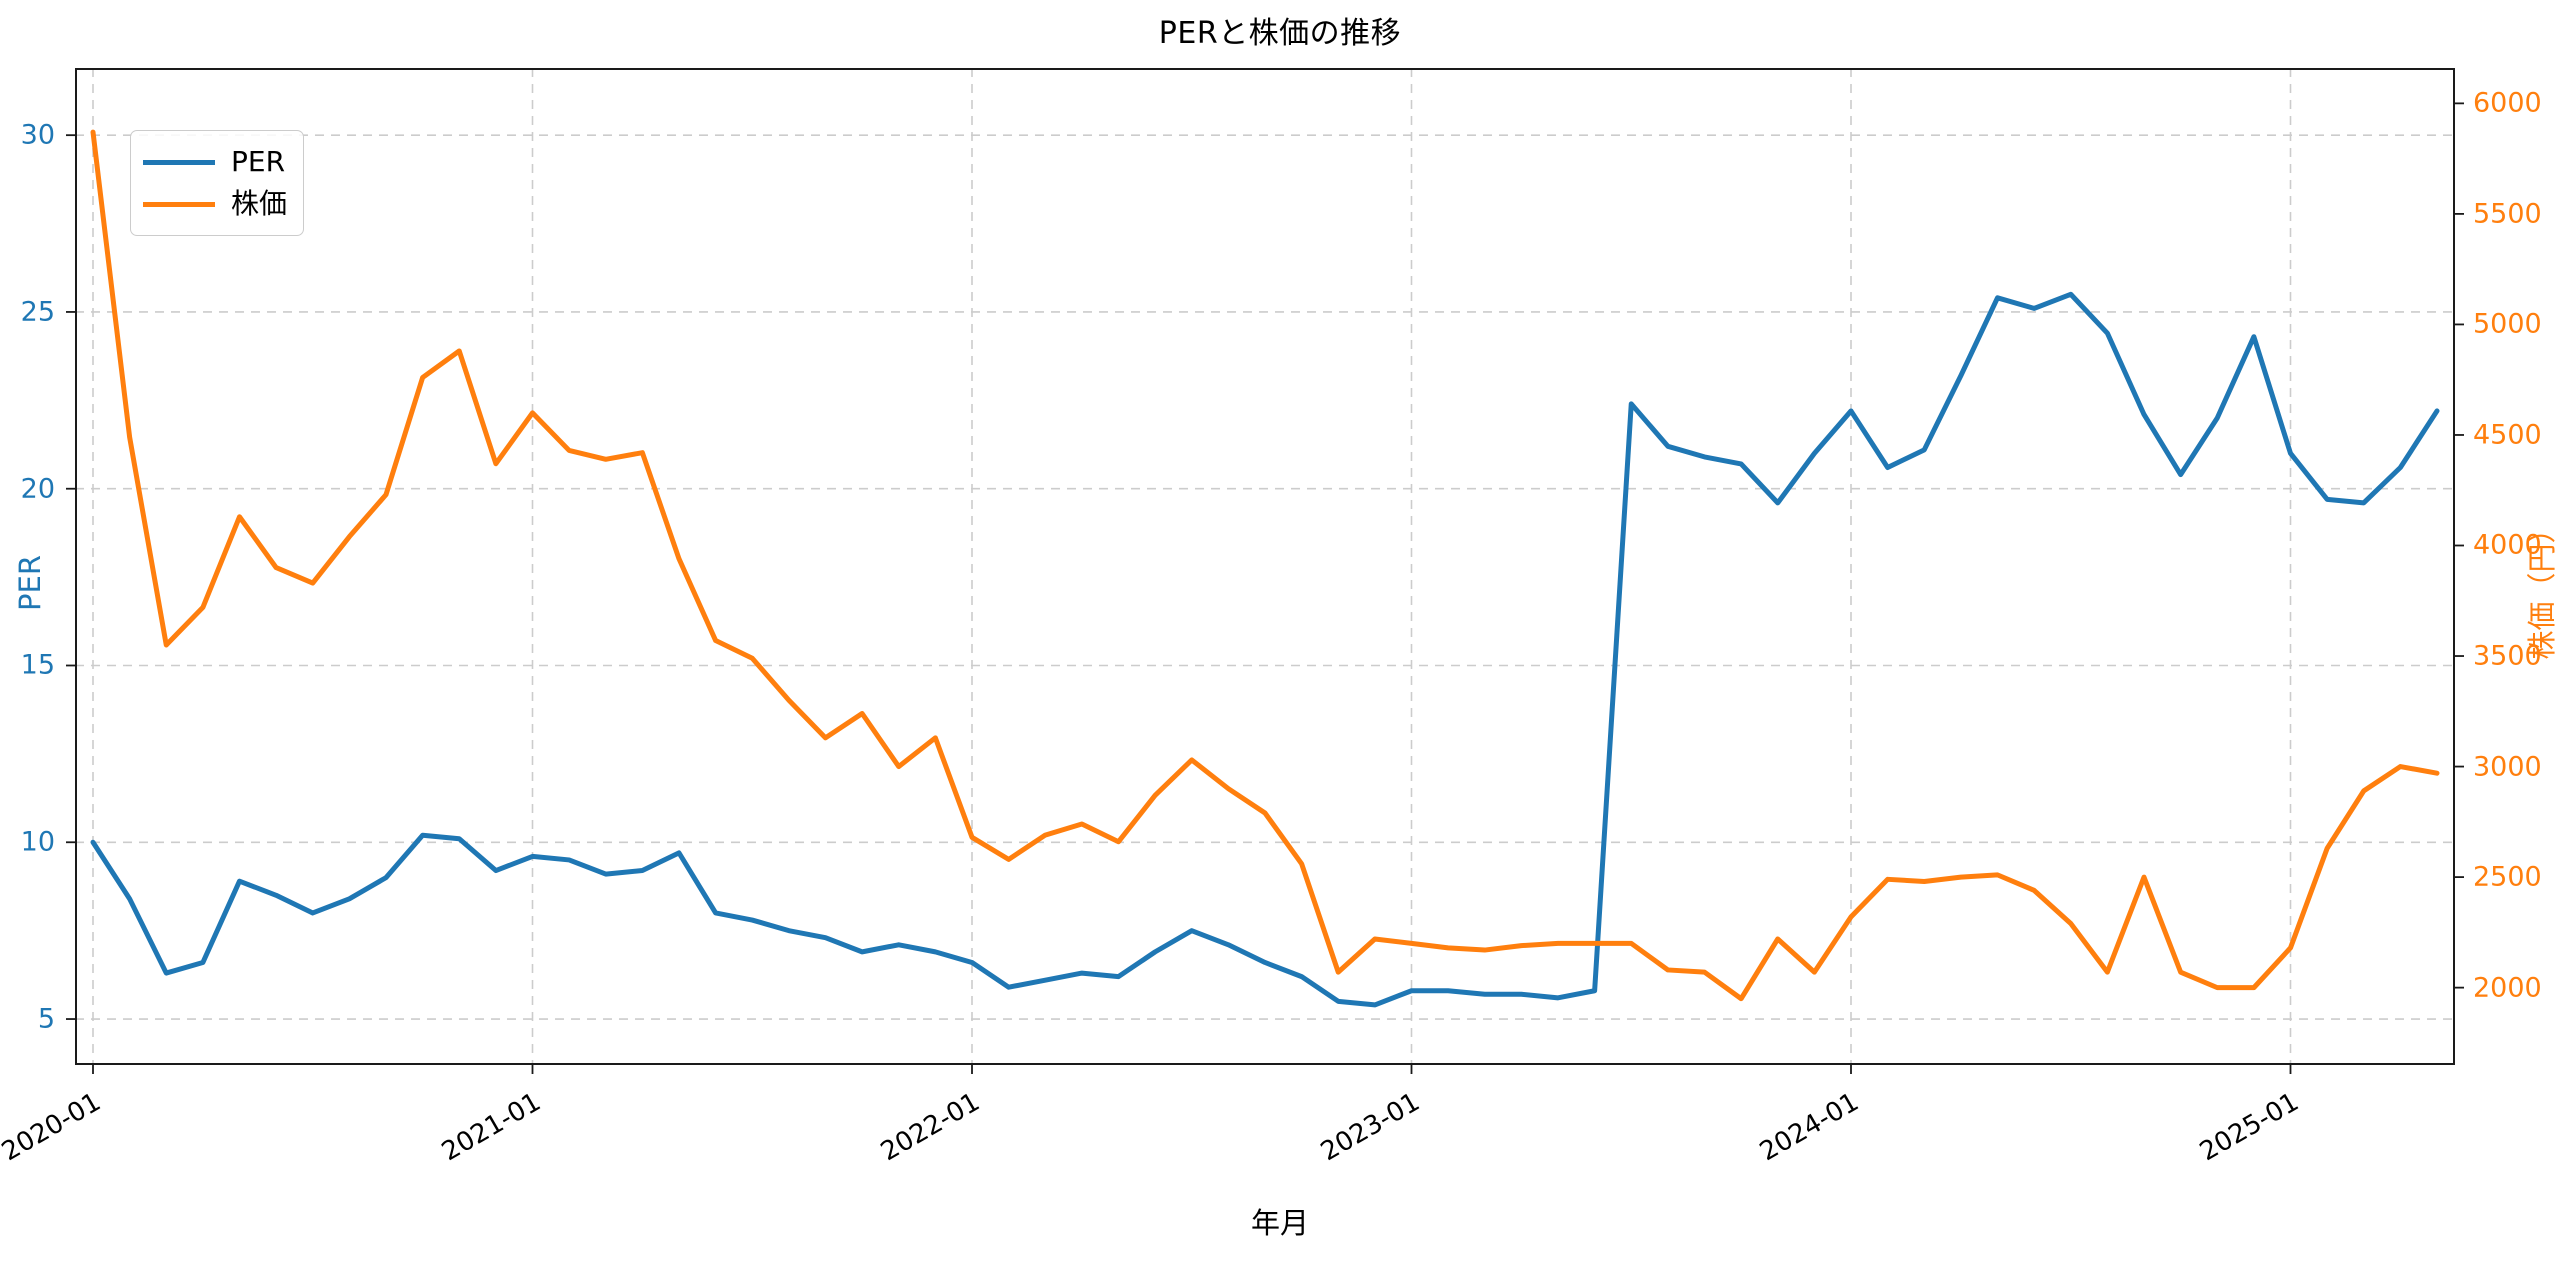 The width and height of the screenshot is (2560, 1269). I want to click on y-axis-left-tick-label: 20, so click(37, 489).